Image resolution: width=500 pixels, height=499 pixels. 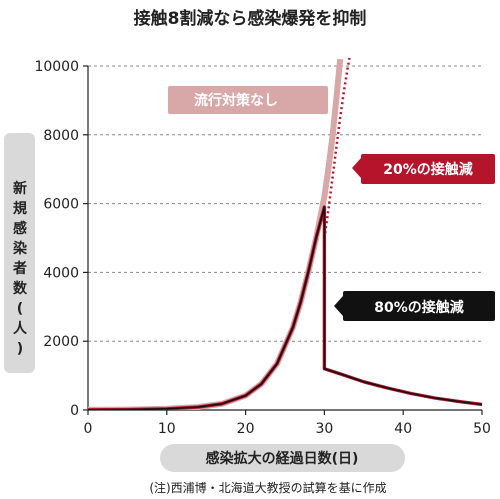 I want to click on label-box-no-measures, so click(x=248, y=100).